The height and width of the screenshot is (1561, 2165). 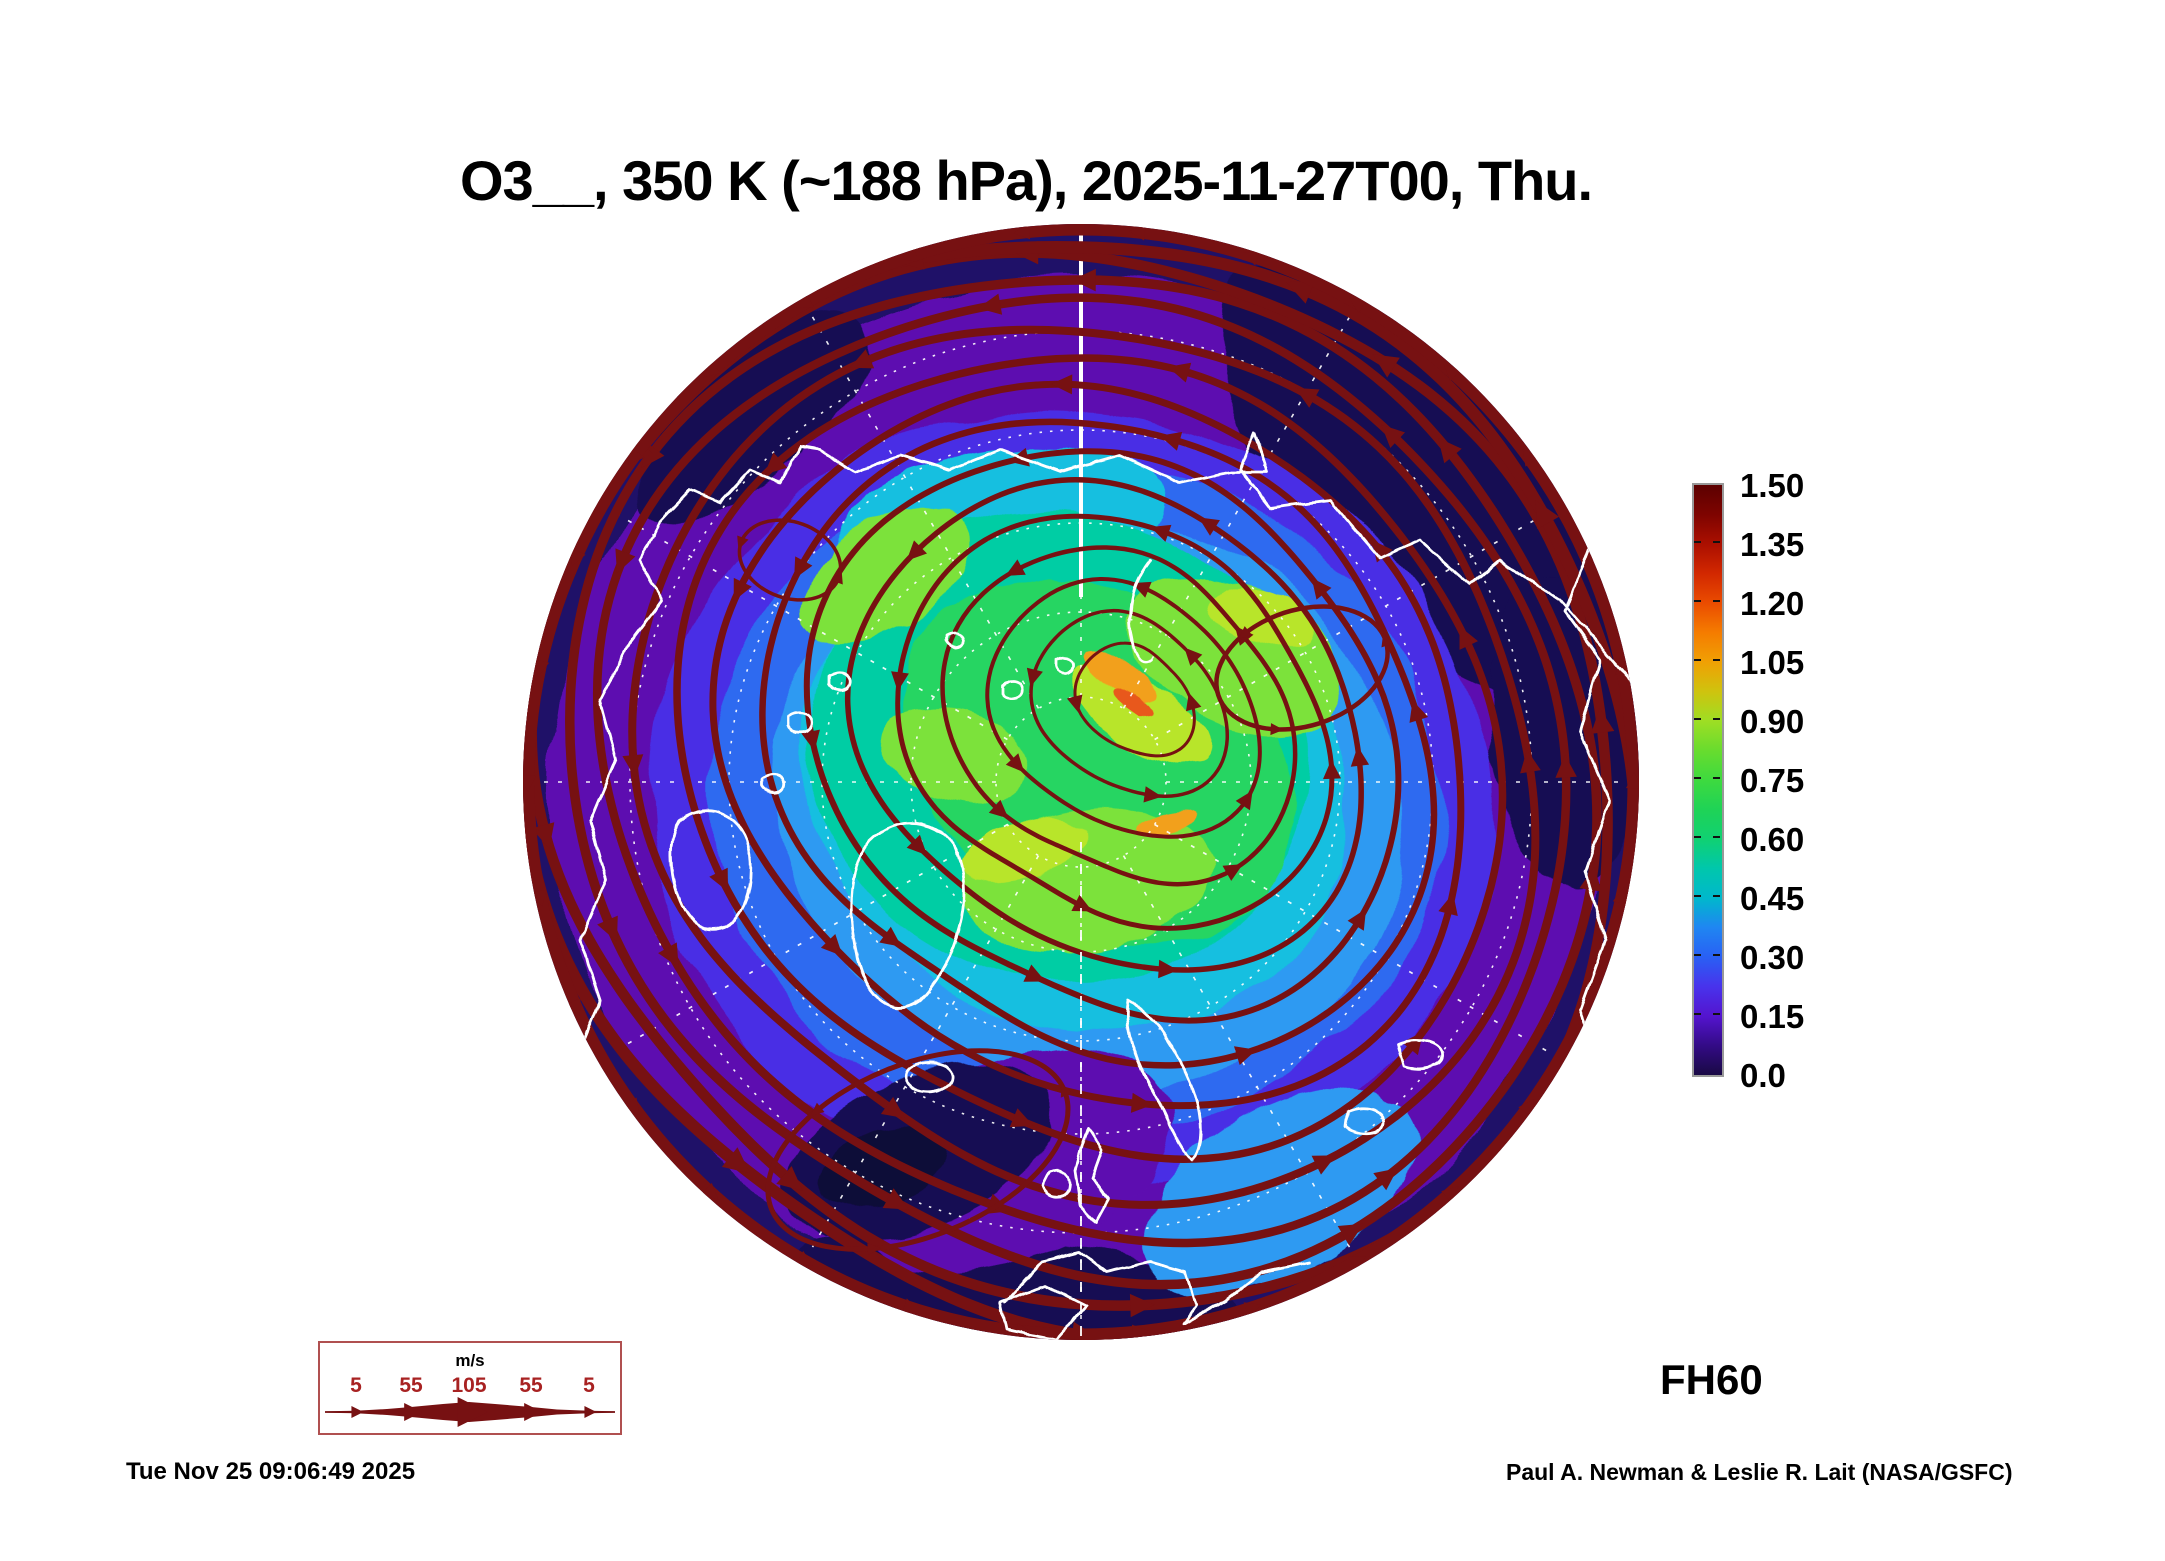 What do you see at coordinates (271, 1471) in the screenshot?
I see `creation-timestamp: Tue Nov 25 09:06:49 2025` at bounding box center [271, 1471].